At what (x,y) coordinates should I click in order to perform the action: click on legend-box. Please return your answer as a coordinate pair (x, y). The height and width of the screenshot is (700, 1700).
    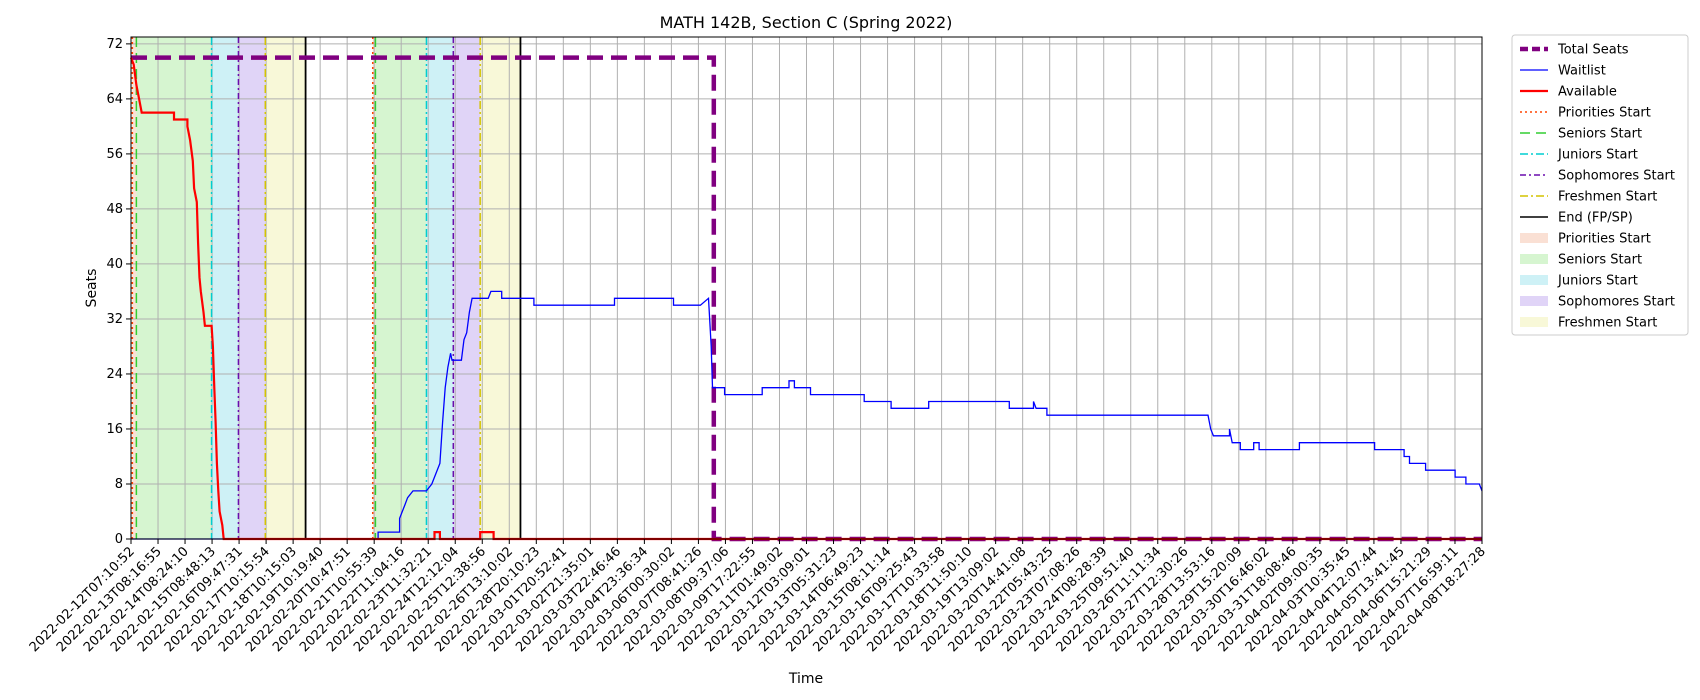
    Looking at the image, I should click on (1600, 185).